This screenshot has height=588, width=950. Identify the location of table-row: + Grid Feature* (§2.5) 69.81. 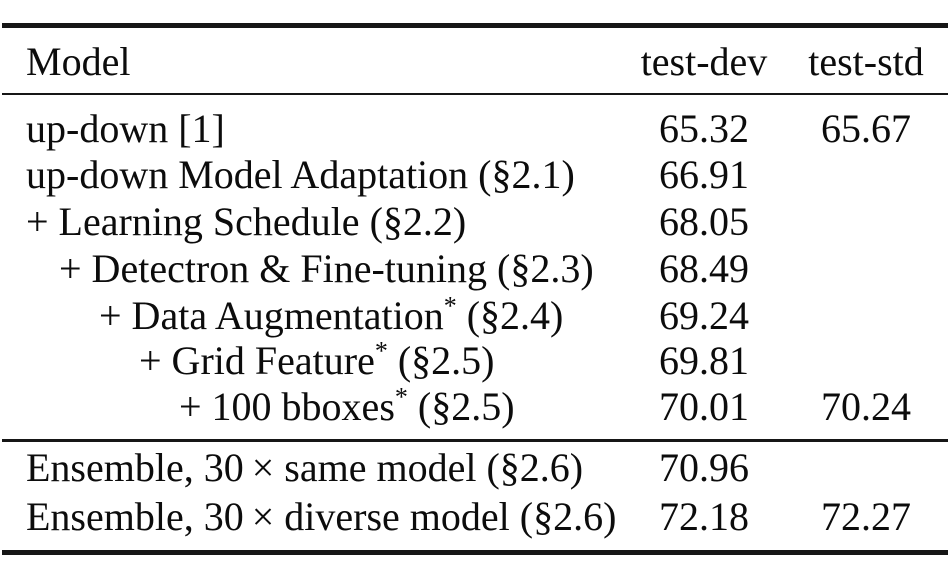
(475, 361).